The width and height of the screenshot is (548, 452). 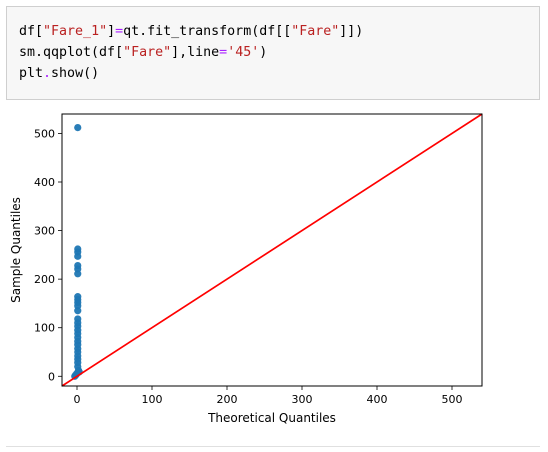 What do you see at coordinates (75, 31) in the screenshot?
I see `code-token: "Fare_1"` at bounding box center [75, 31].